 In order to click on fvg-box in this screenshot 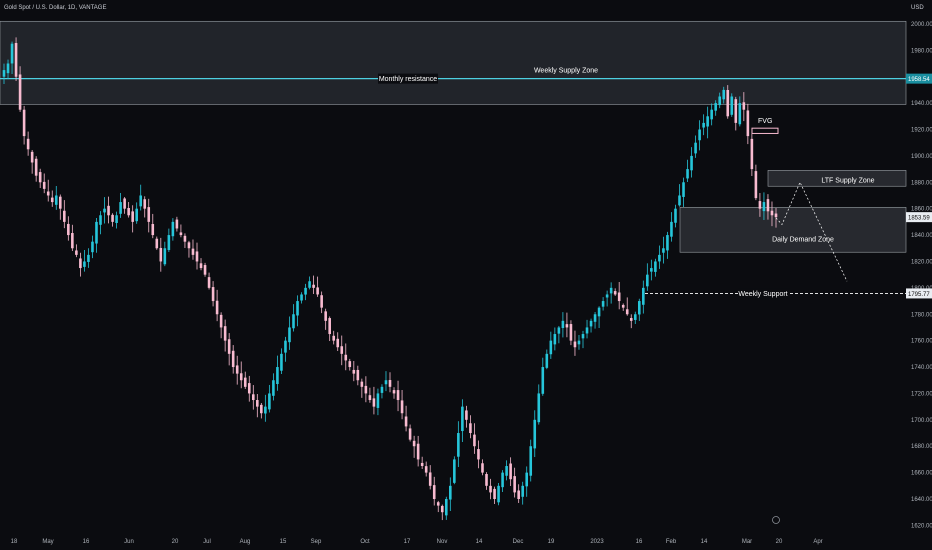, I will do `click(765, 130)`.